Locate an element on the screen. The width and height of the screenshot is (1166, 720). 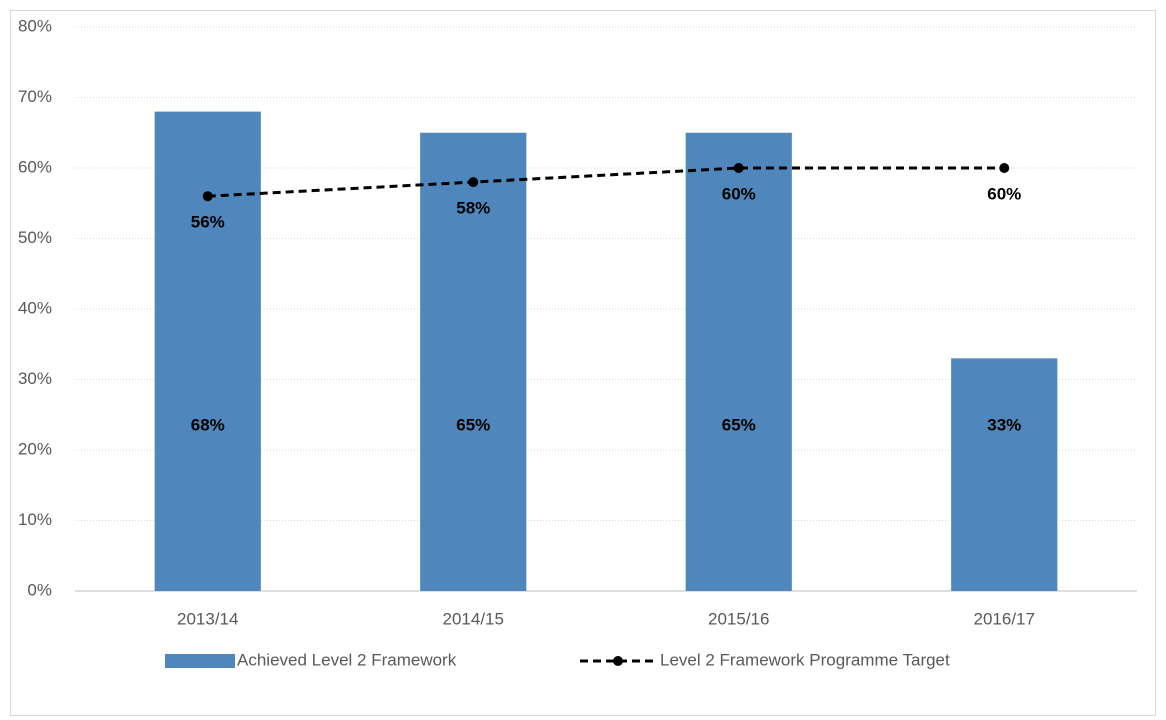
bar-value-label: 33% is located at coordinates (1004, 424).